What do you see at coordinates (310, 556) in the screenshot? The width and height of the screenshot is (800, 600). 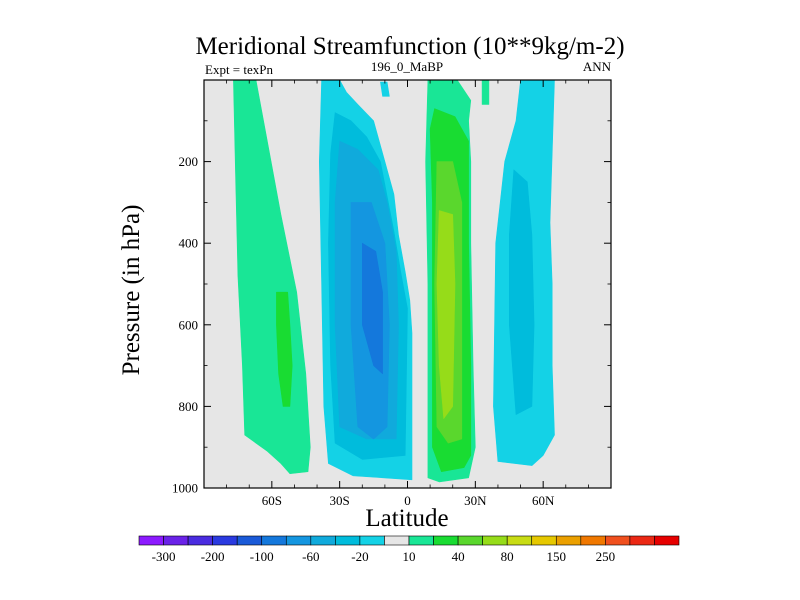 I see `colorbar-label: -60` at bounding box center [310, 556].